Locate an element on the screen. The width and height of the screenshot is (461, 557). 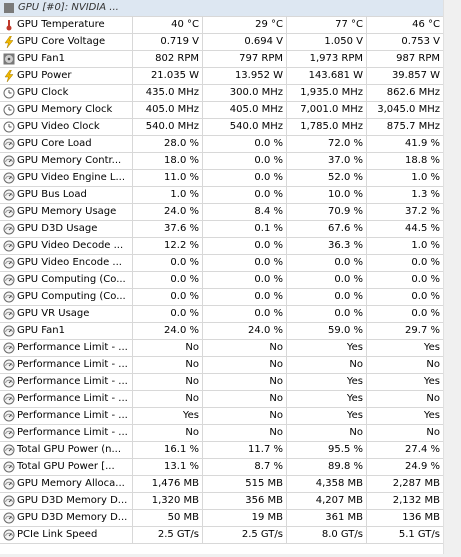
sensor-row: GPU Bus Load 1.0 % 0.0 % 10.0 % 1.3 % is located at coordinates (230, 195).